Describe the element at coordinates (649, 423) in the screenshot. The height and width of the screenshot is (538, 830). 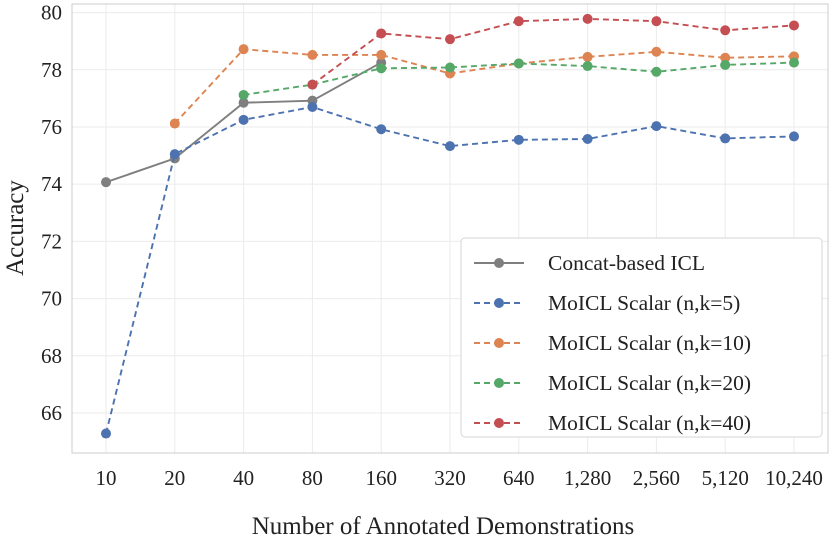
I see `legend-label: MoICL Scalar (n,k=40)` at that location.